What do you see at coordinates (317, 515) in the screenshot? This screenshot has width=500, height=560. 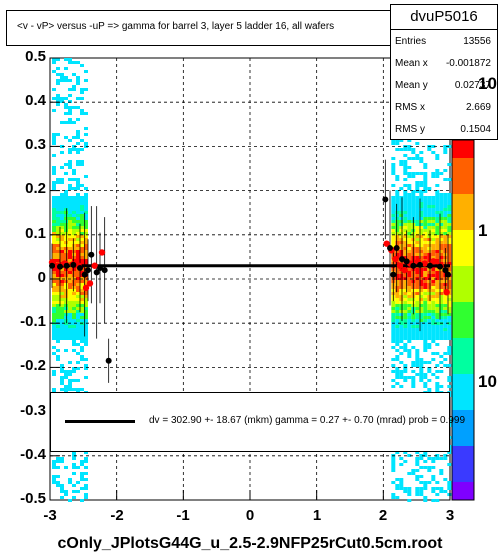 I see `x-tick-label: 1` at bounding box center [317, 515].